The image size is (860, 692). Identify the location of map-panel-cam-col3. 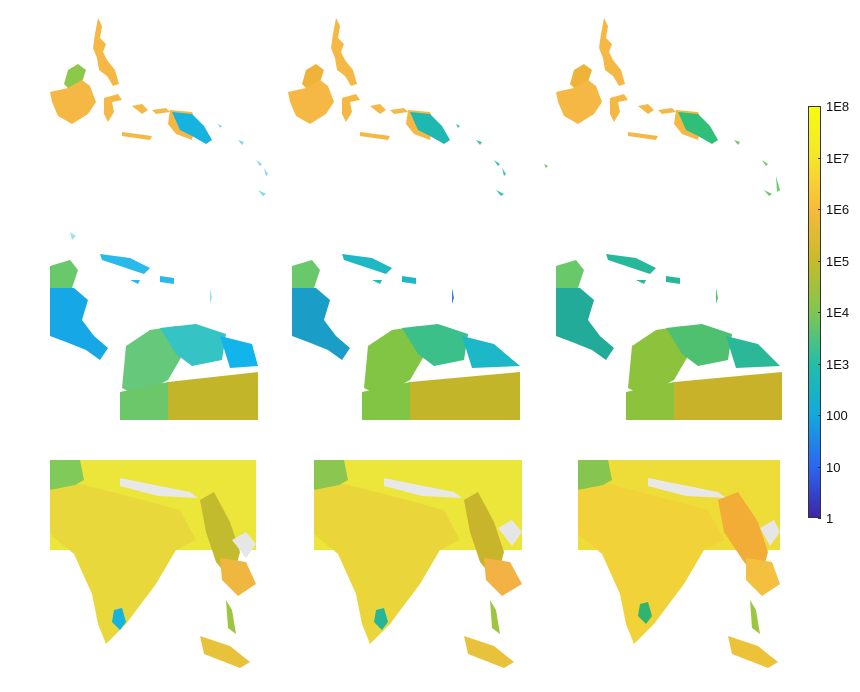
(669, 337).